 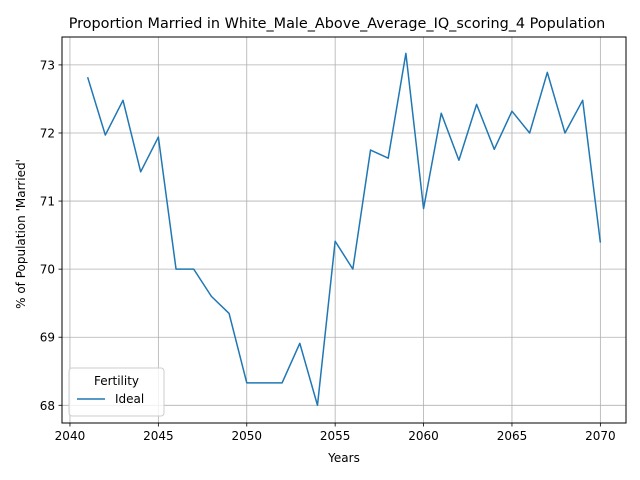 What do you see at coordinates (47, 65) in the screenshot?
I see `y-tick-label: 73` at bounding box center [47, 65].